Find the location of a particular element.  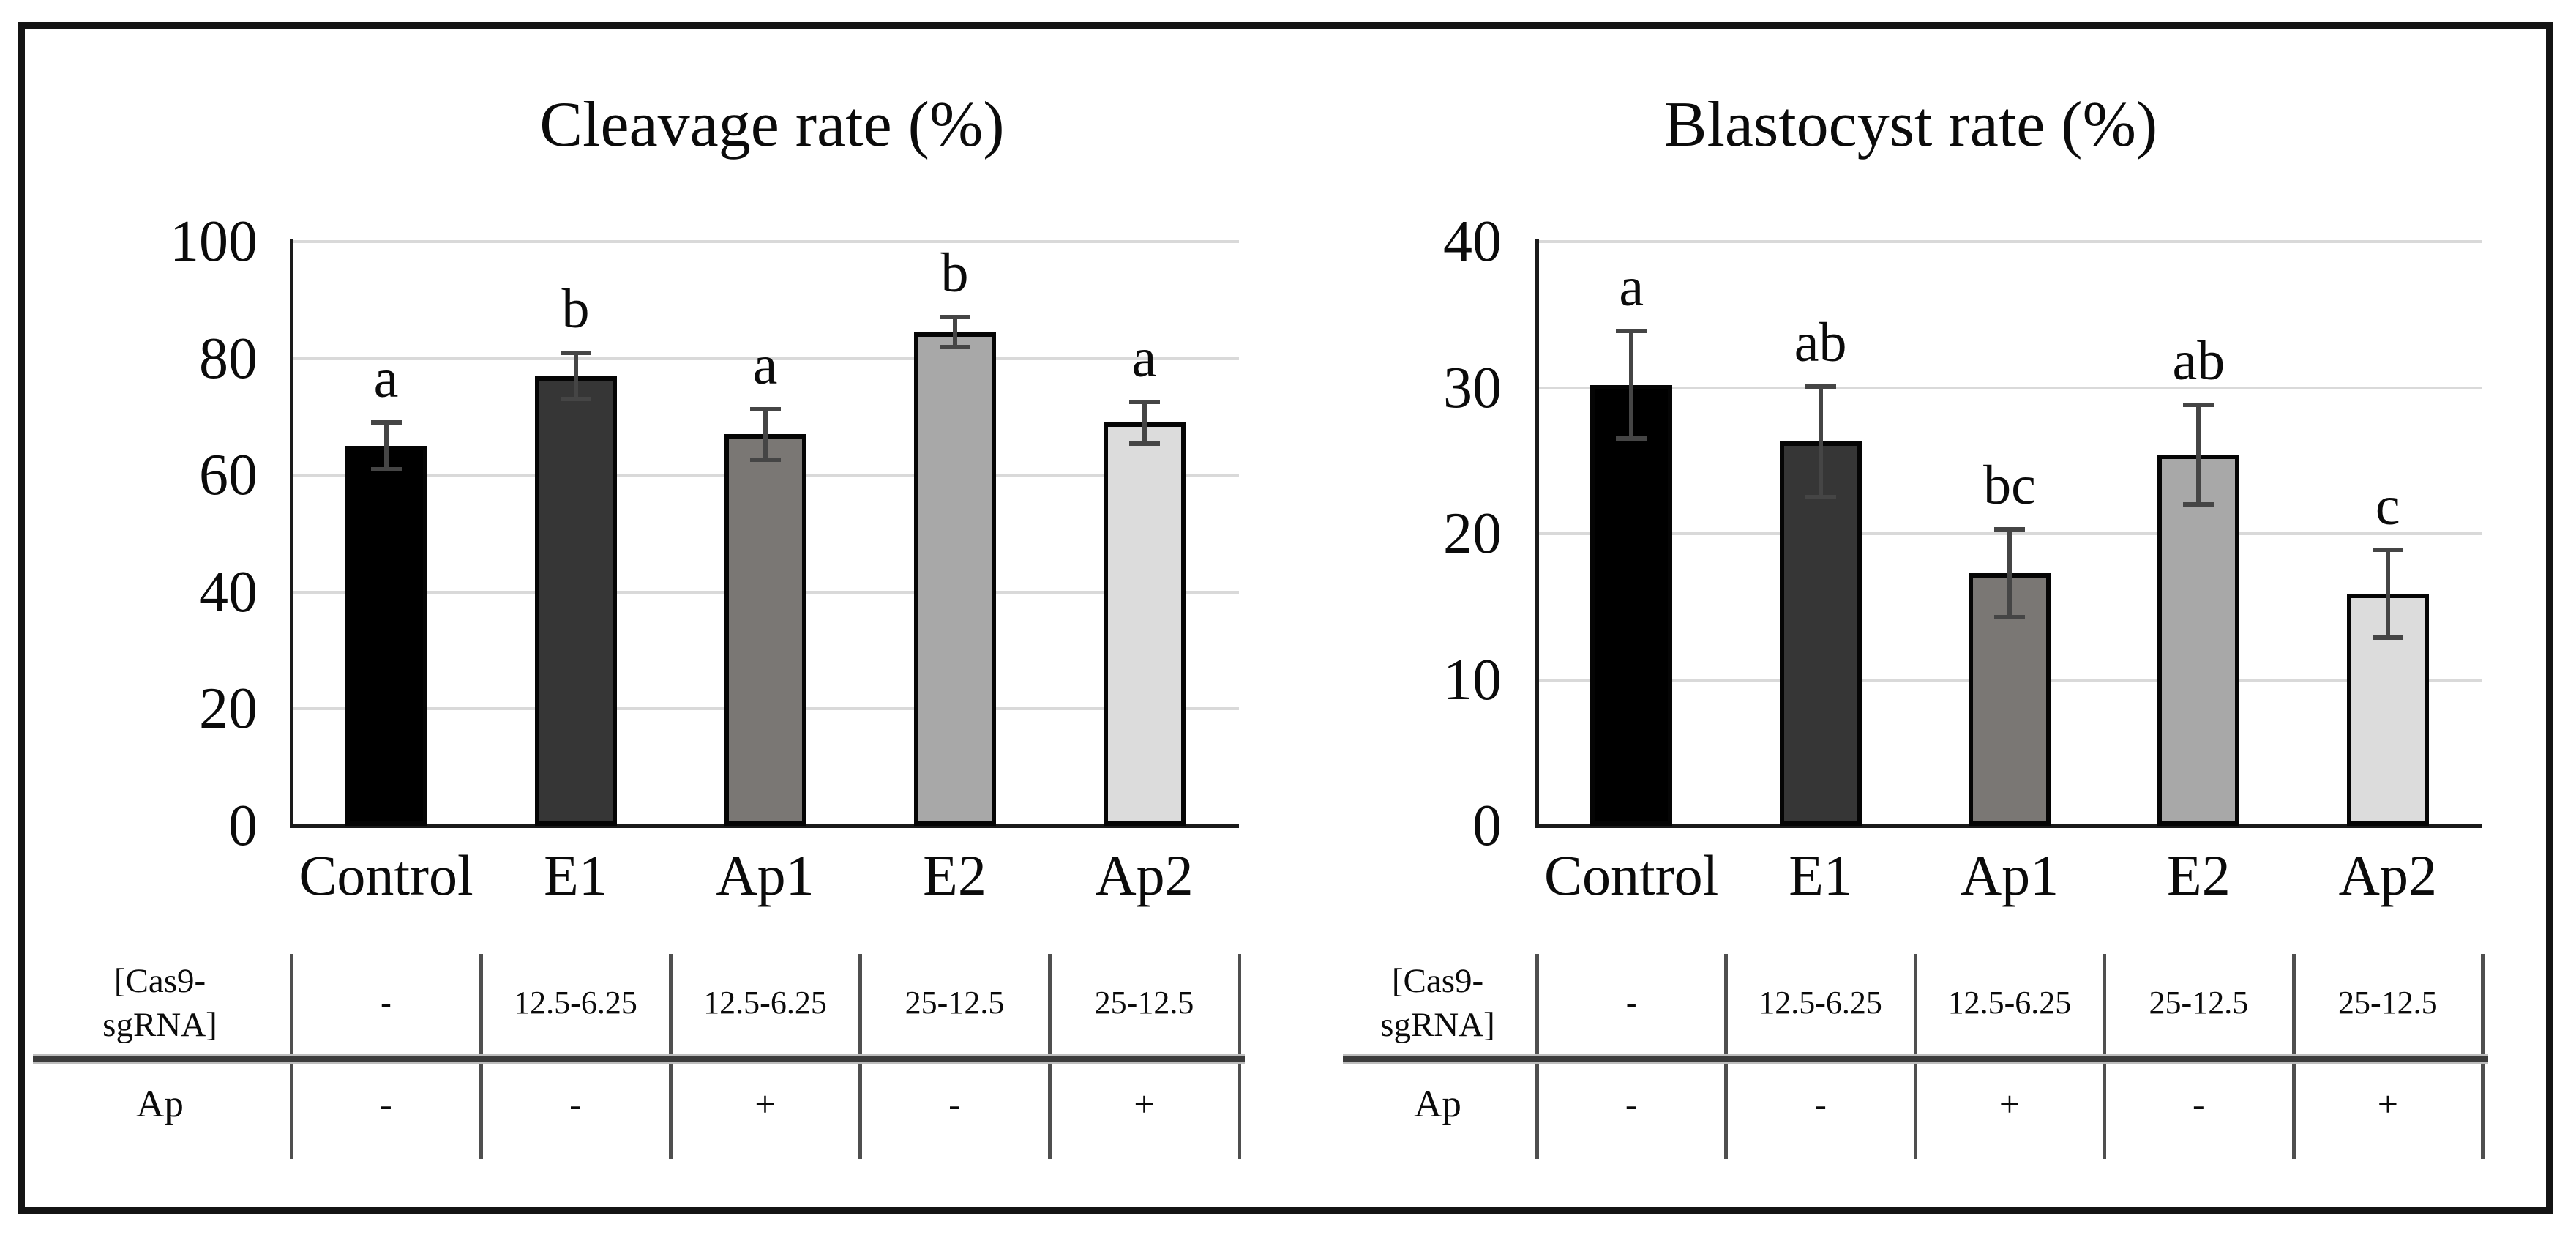

sig-letter-E2: ab is located at coordinates (2198, 361).